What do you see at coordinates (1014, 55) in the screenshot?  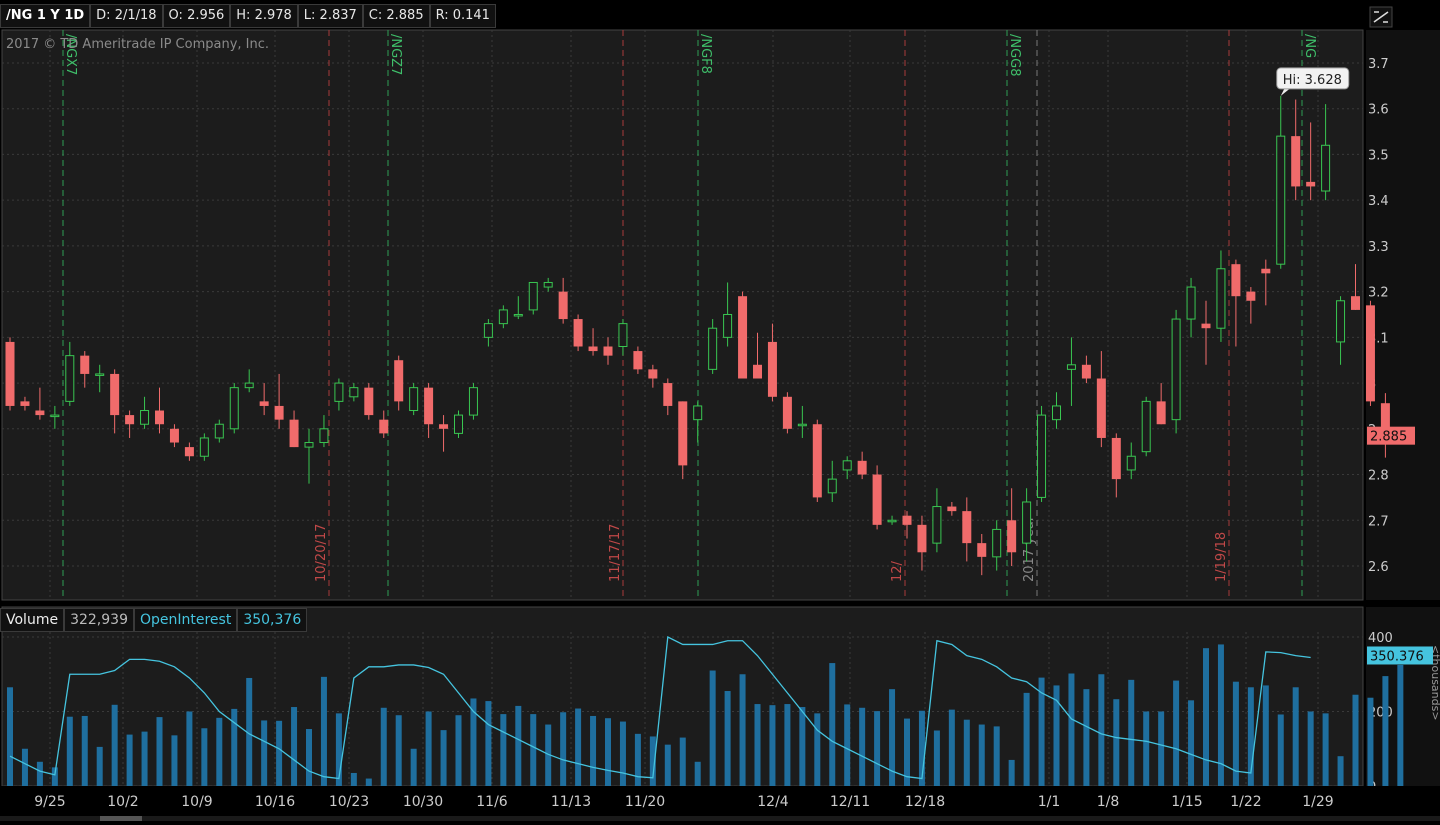 I see `expiration-marker-label: /NGG8` at bounding box center [1014, 55].